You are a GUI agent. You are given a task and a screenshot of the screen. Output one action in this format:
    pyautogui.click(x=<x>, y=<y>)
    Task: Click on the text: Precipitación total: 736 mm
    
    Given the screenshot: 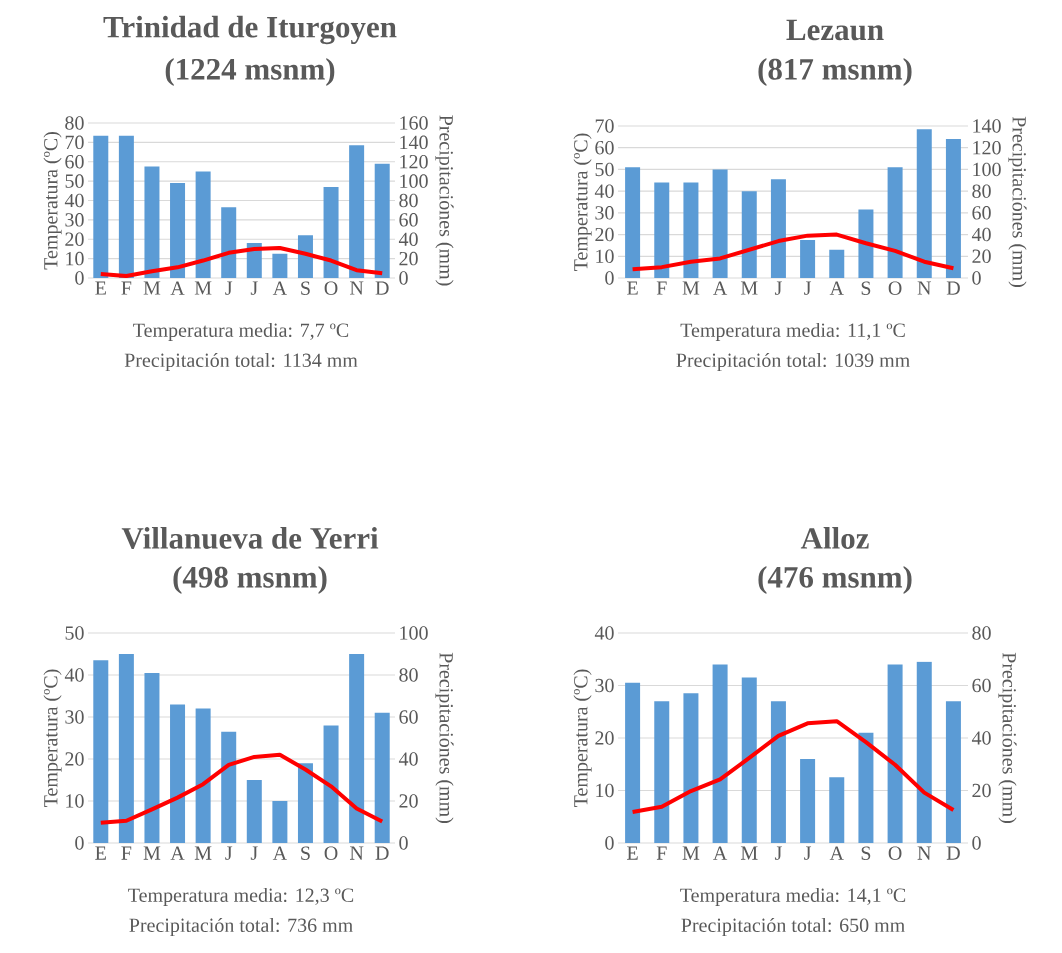 What is the action you would take?
    pyautogui.click(x=241, y=927)
    